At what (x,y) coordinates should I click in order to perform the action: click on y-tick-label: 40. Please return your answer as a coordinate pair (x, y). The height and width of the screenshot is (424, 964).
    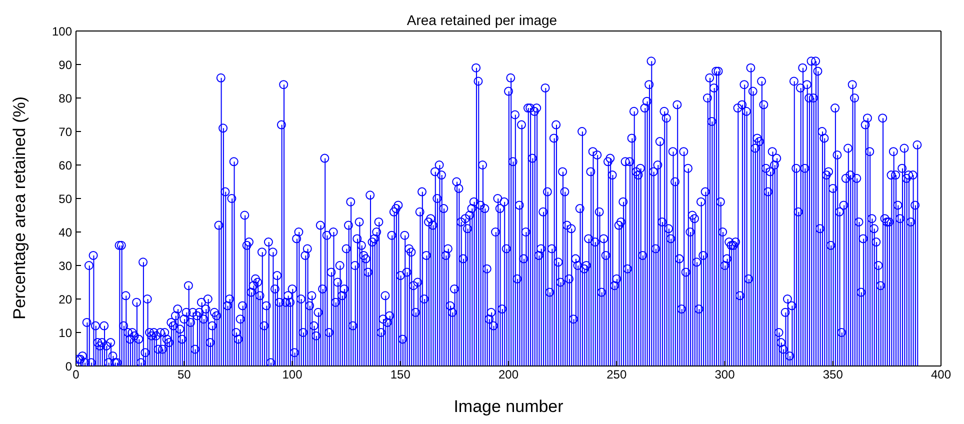
    Looking at the image, I should click on (65, 232).